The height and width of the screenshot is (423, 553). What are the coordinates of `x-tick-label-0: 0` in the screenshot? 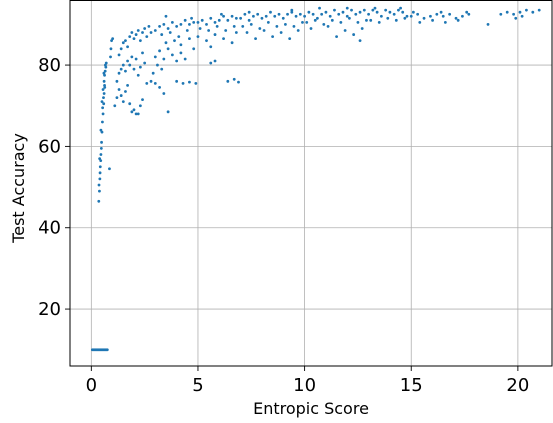 It's located at (91, 385).